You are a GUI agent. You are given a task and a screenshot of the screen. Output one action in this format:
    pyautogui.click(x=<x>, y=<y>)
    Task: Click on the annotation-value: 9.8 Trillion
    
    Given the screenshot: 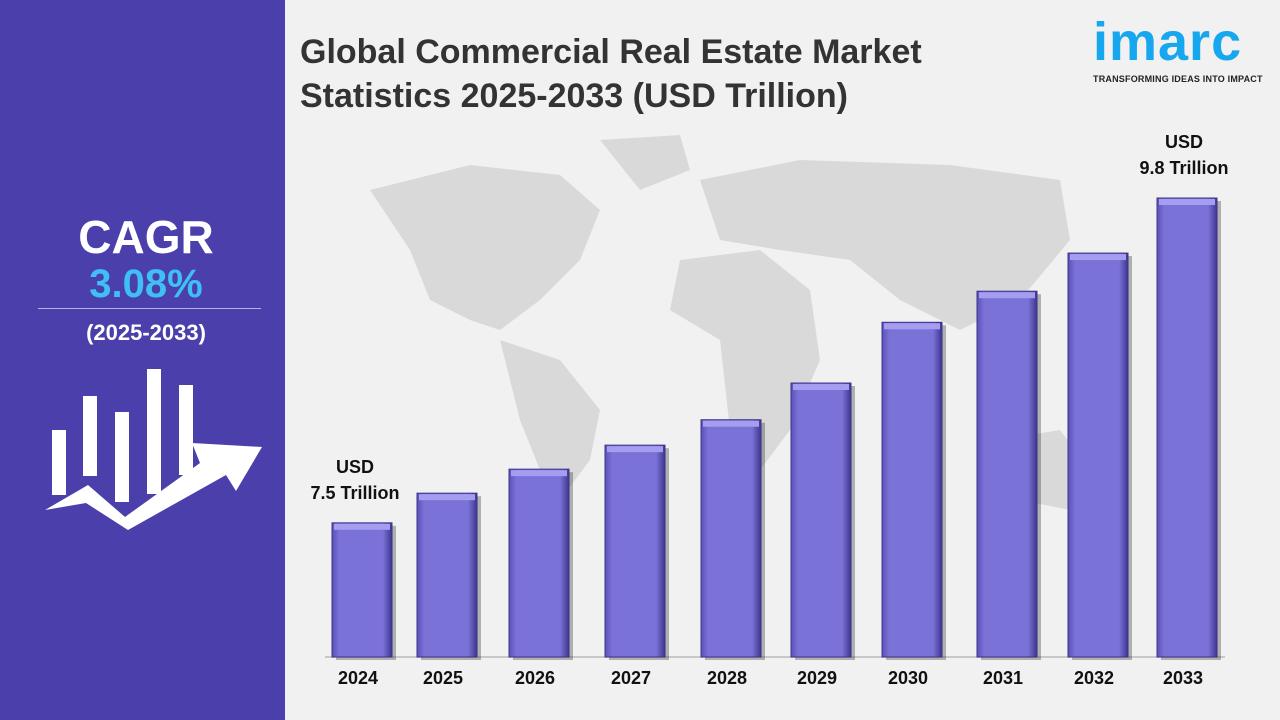 What is the action you would take?
    pyautogui.click(x=1183, y=168)
    